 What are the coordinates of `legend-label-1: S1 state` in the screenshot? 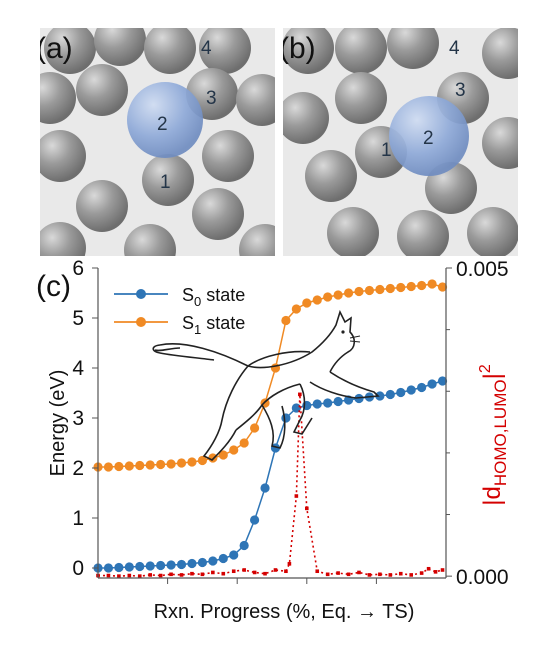 It's located at (213, 325).